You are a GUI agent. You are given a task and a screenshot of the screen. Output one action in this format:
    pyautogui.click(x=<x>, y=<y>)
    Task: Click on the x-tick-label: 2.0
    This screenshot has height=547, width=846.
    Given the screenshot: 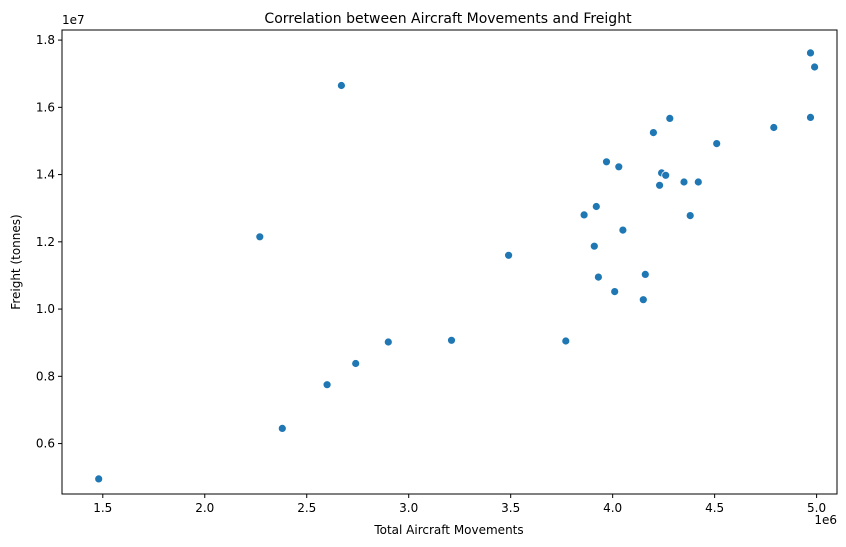 What is the action you would take?
    pyautogui.click(x=204, y=508)
    